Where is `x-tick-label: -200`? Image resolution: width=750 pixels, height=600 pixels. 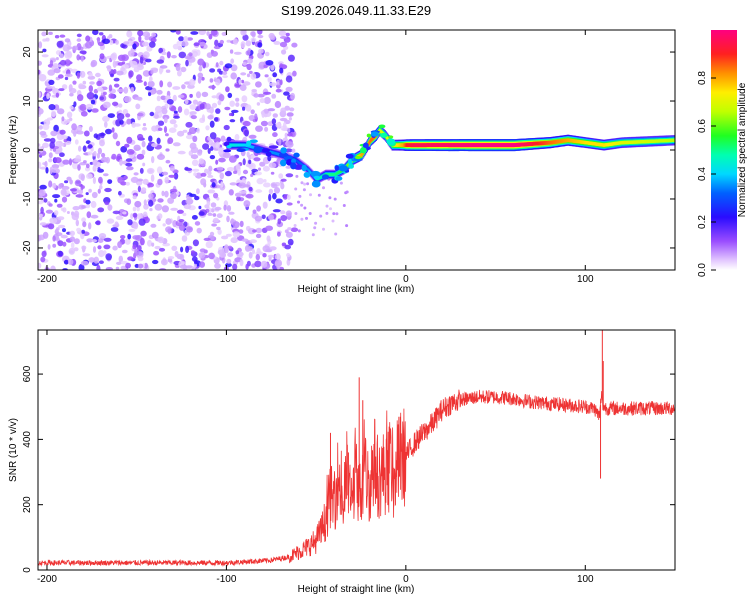 x-tick-label: -200 is located at coordinates (47, 279).